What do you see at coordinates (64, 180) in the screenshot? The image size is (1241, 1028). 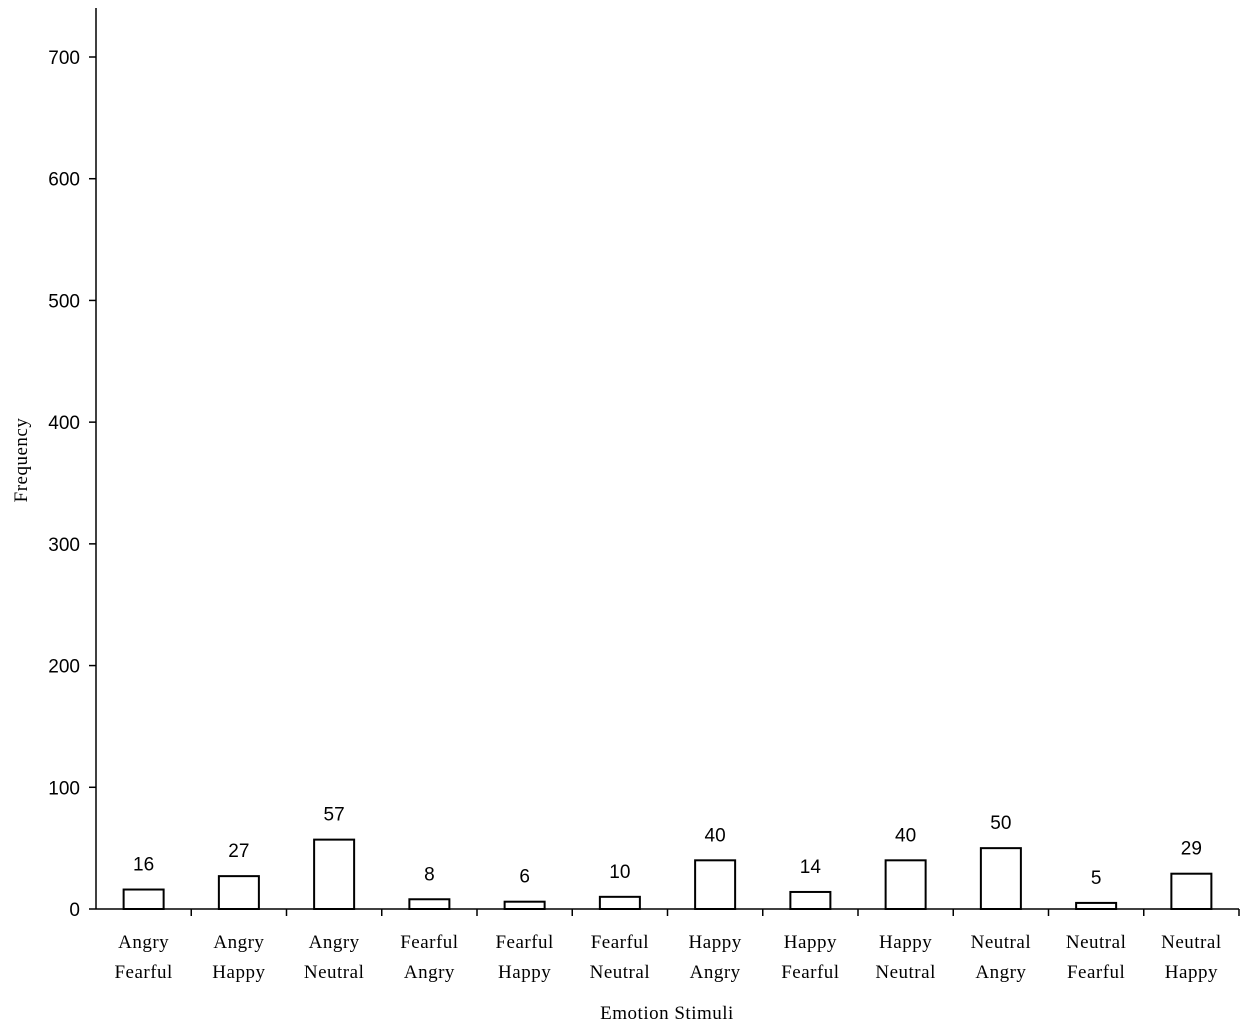 I see `y-tick-label: 600` at bounding box center [64, 180].